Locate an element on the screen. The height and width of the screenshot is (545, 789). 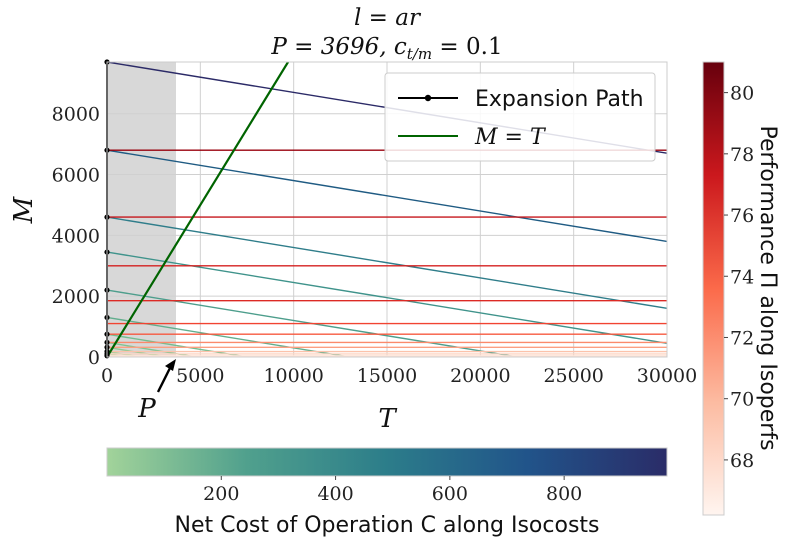
y-tick-label: 4000 is located at coordinates (76, 236).